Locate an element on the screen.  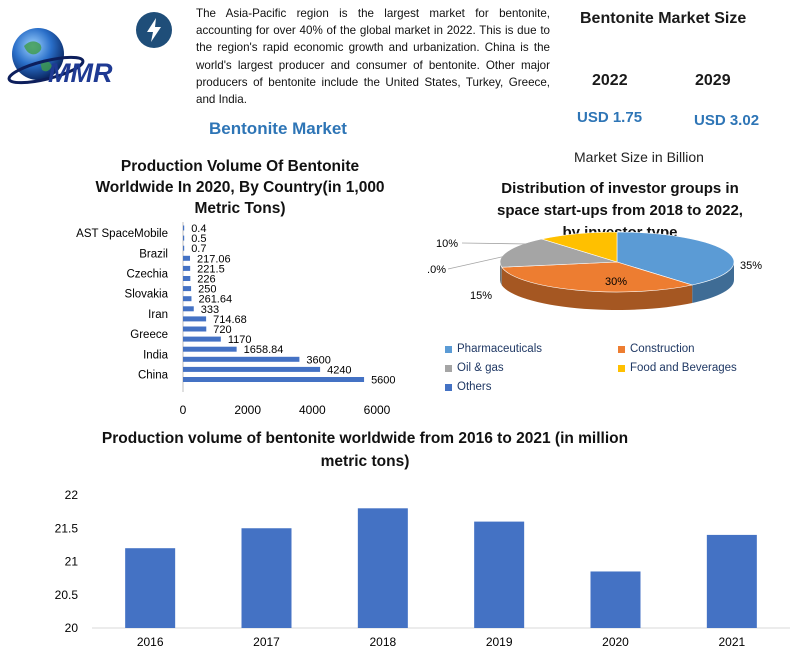
x-tick-label: 0 is located at coordinates (183, 410).